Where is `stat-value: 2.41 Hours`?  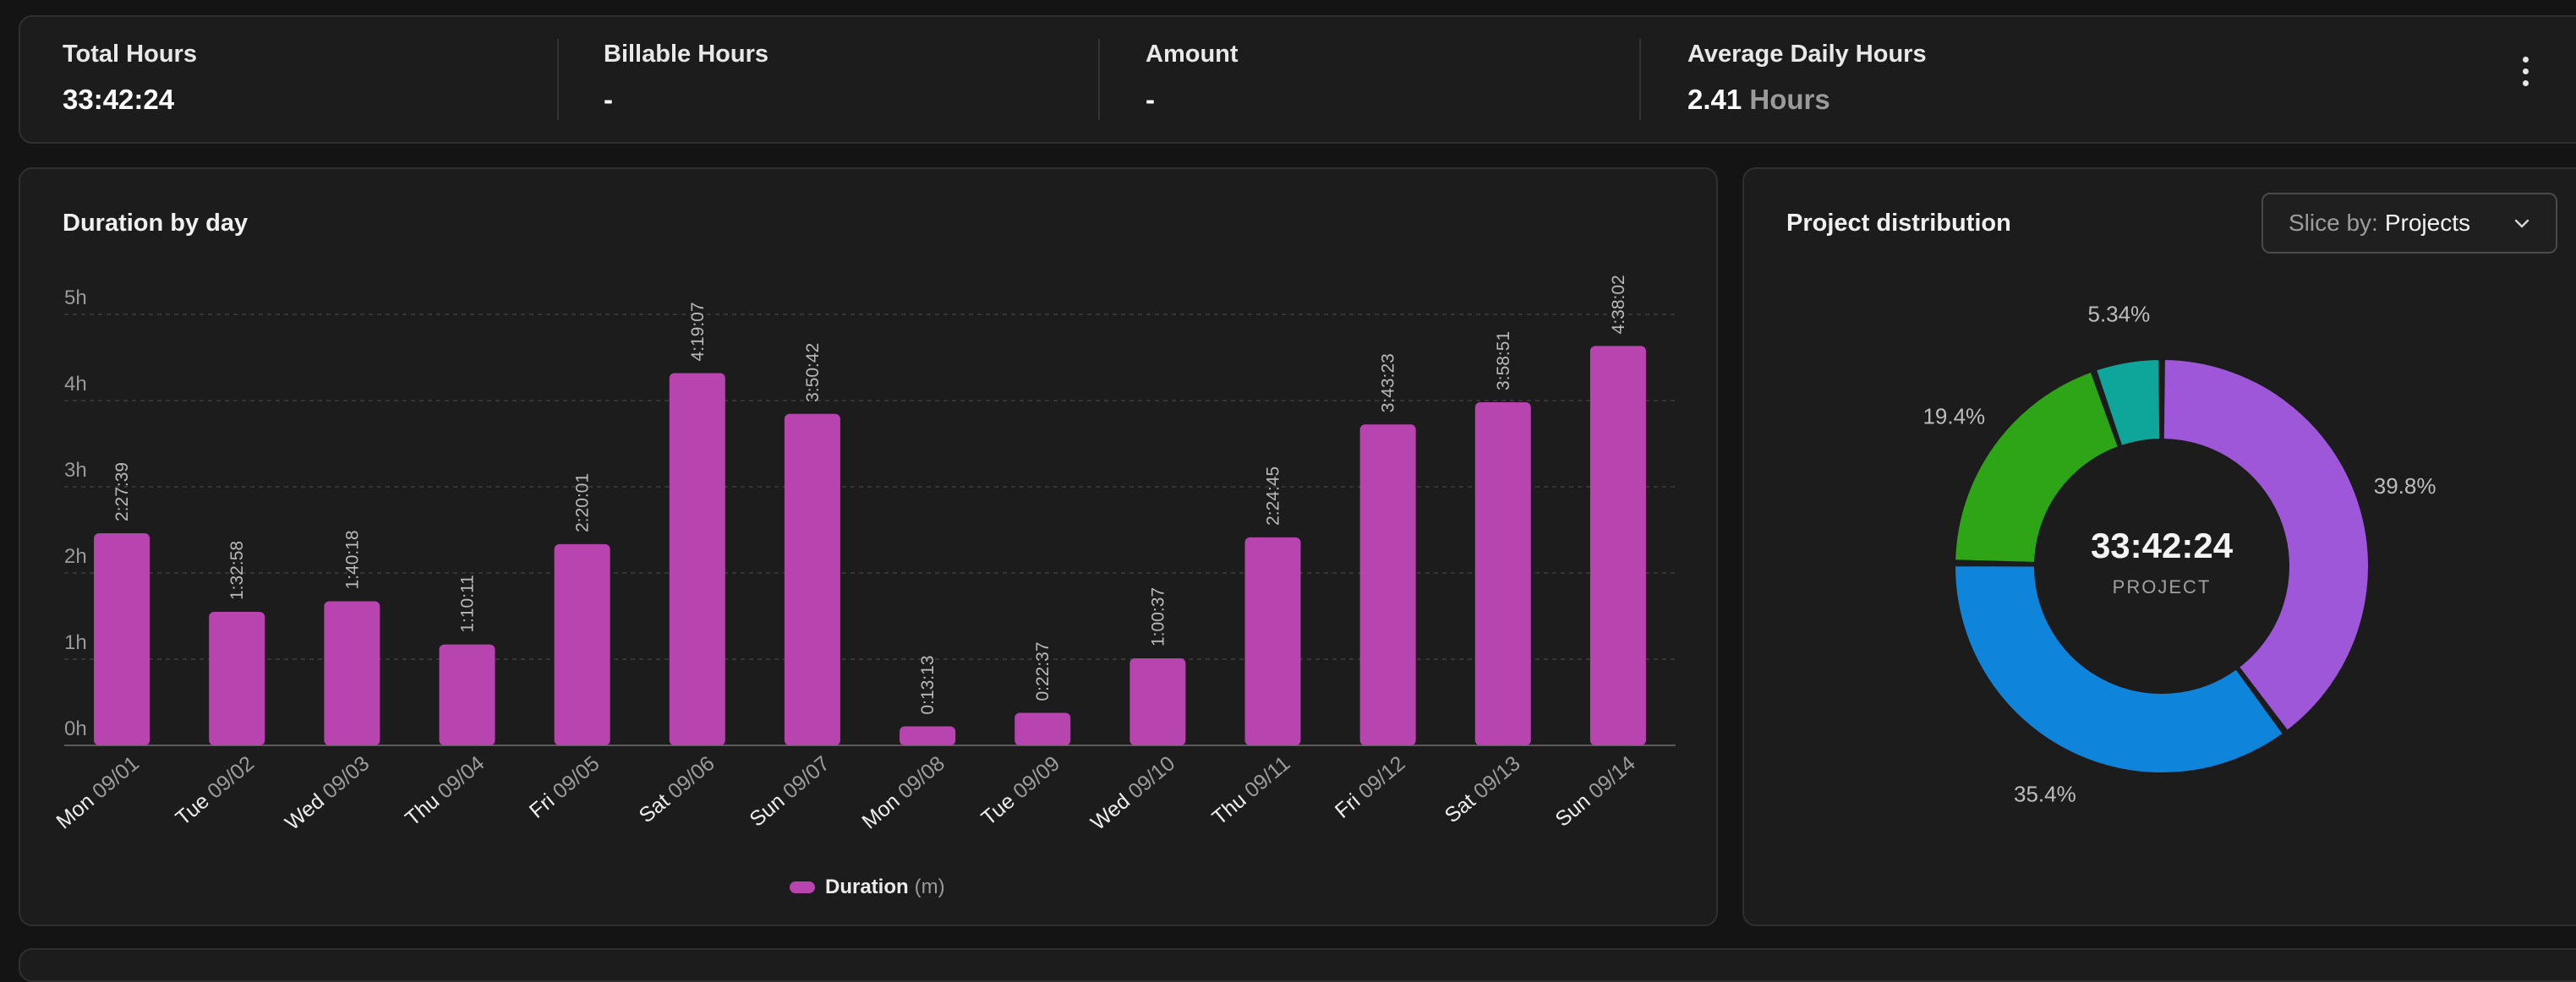 stat-value: 2.41 Hours is located at coordinates (1807, 100).